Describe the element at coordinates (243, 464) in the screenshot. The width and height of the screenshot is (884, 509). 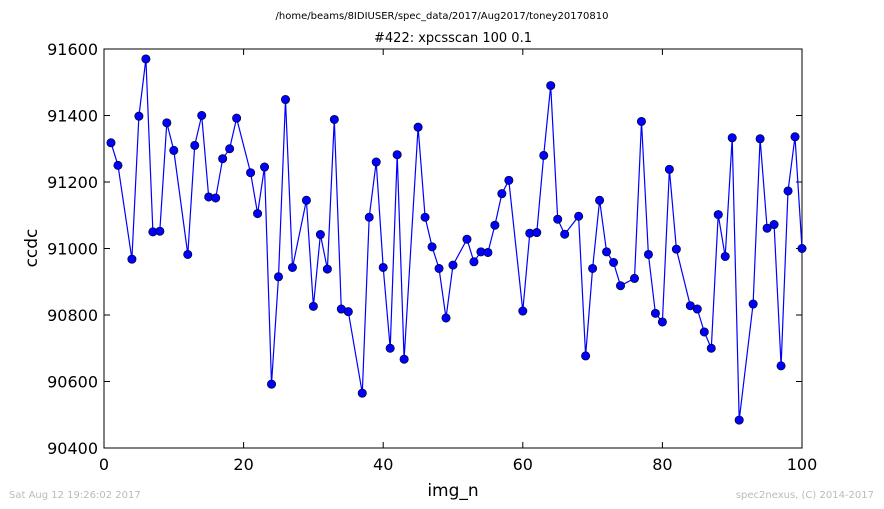
I see `x-tick-label: 20` at that location.